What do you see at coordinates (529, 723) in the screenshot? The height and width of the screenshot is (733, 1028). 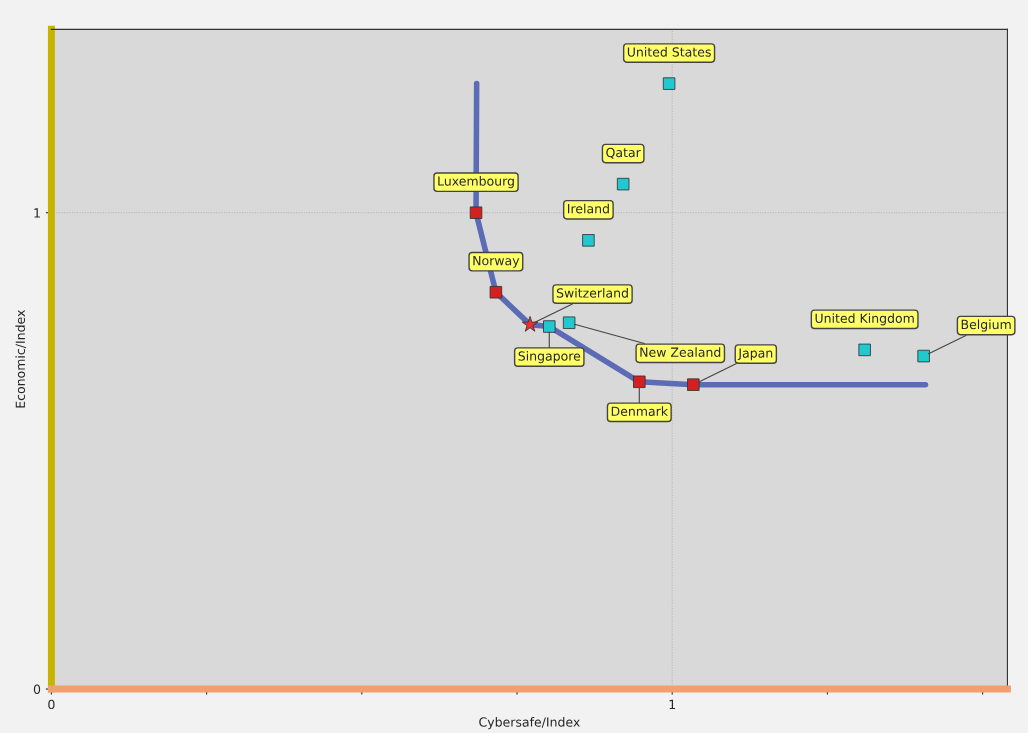 I see `x-axis-title: Cybersafe/Index` at bounding box center [529, 723].